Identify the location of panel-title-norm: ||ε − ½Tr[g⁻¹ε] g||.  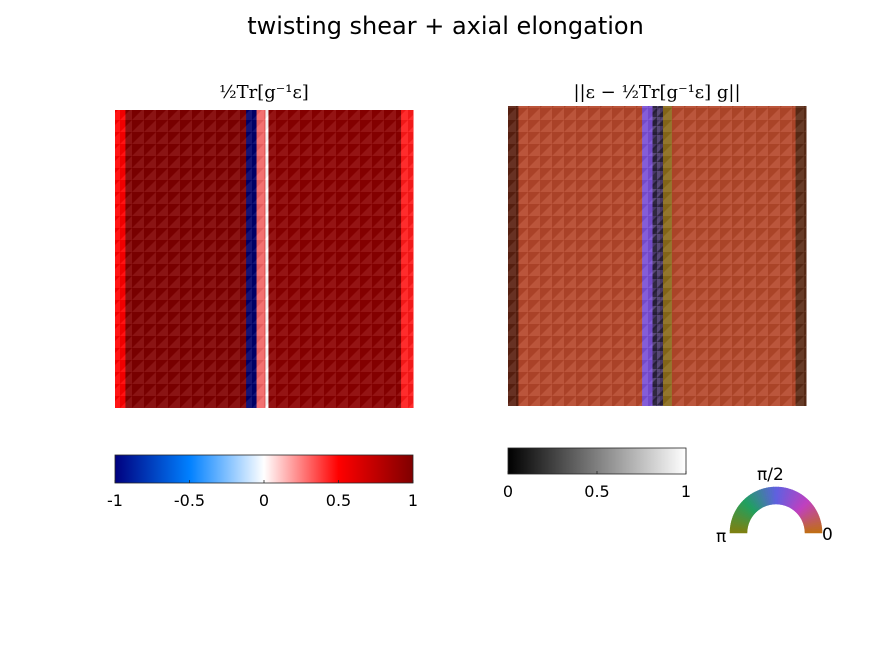
(657, 92).